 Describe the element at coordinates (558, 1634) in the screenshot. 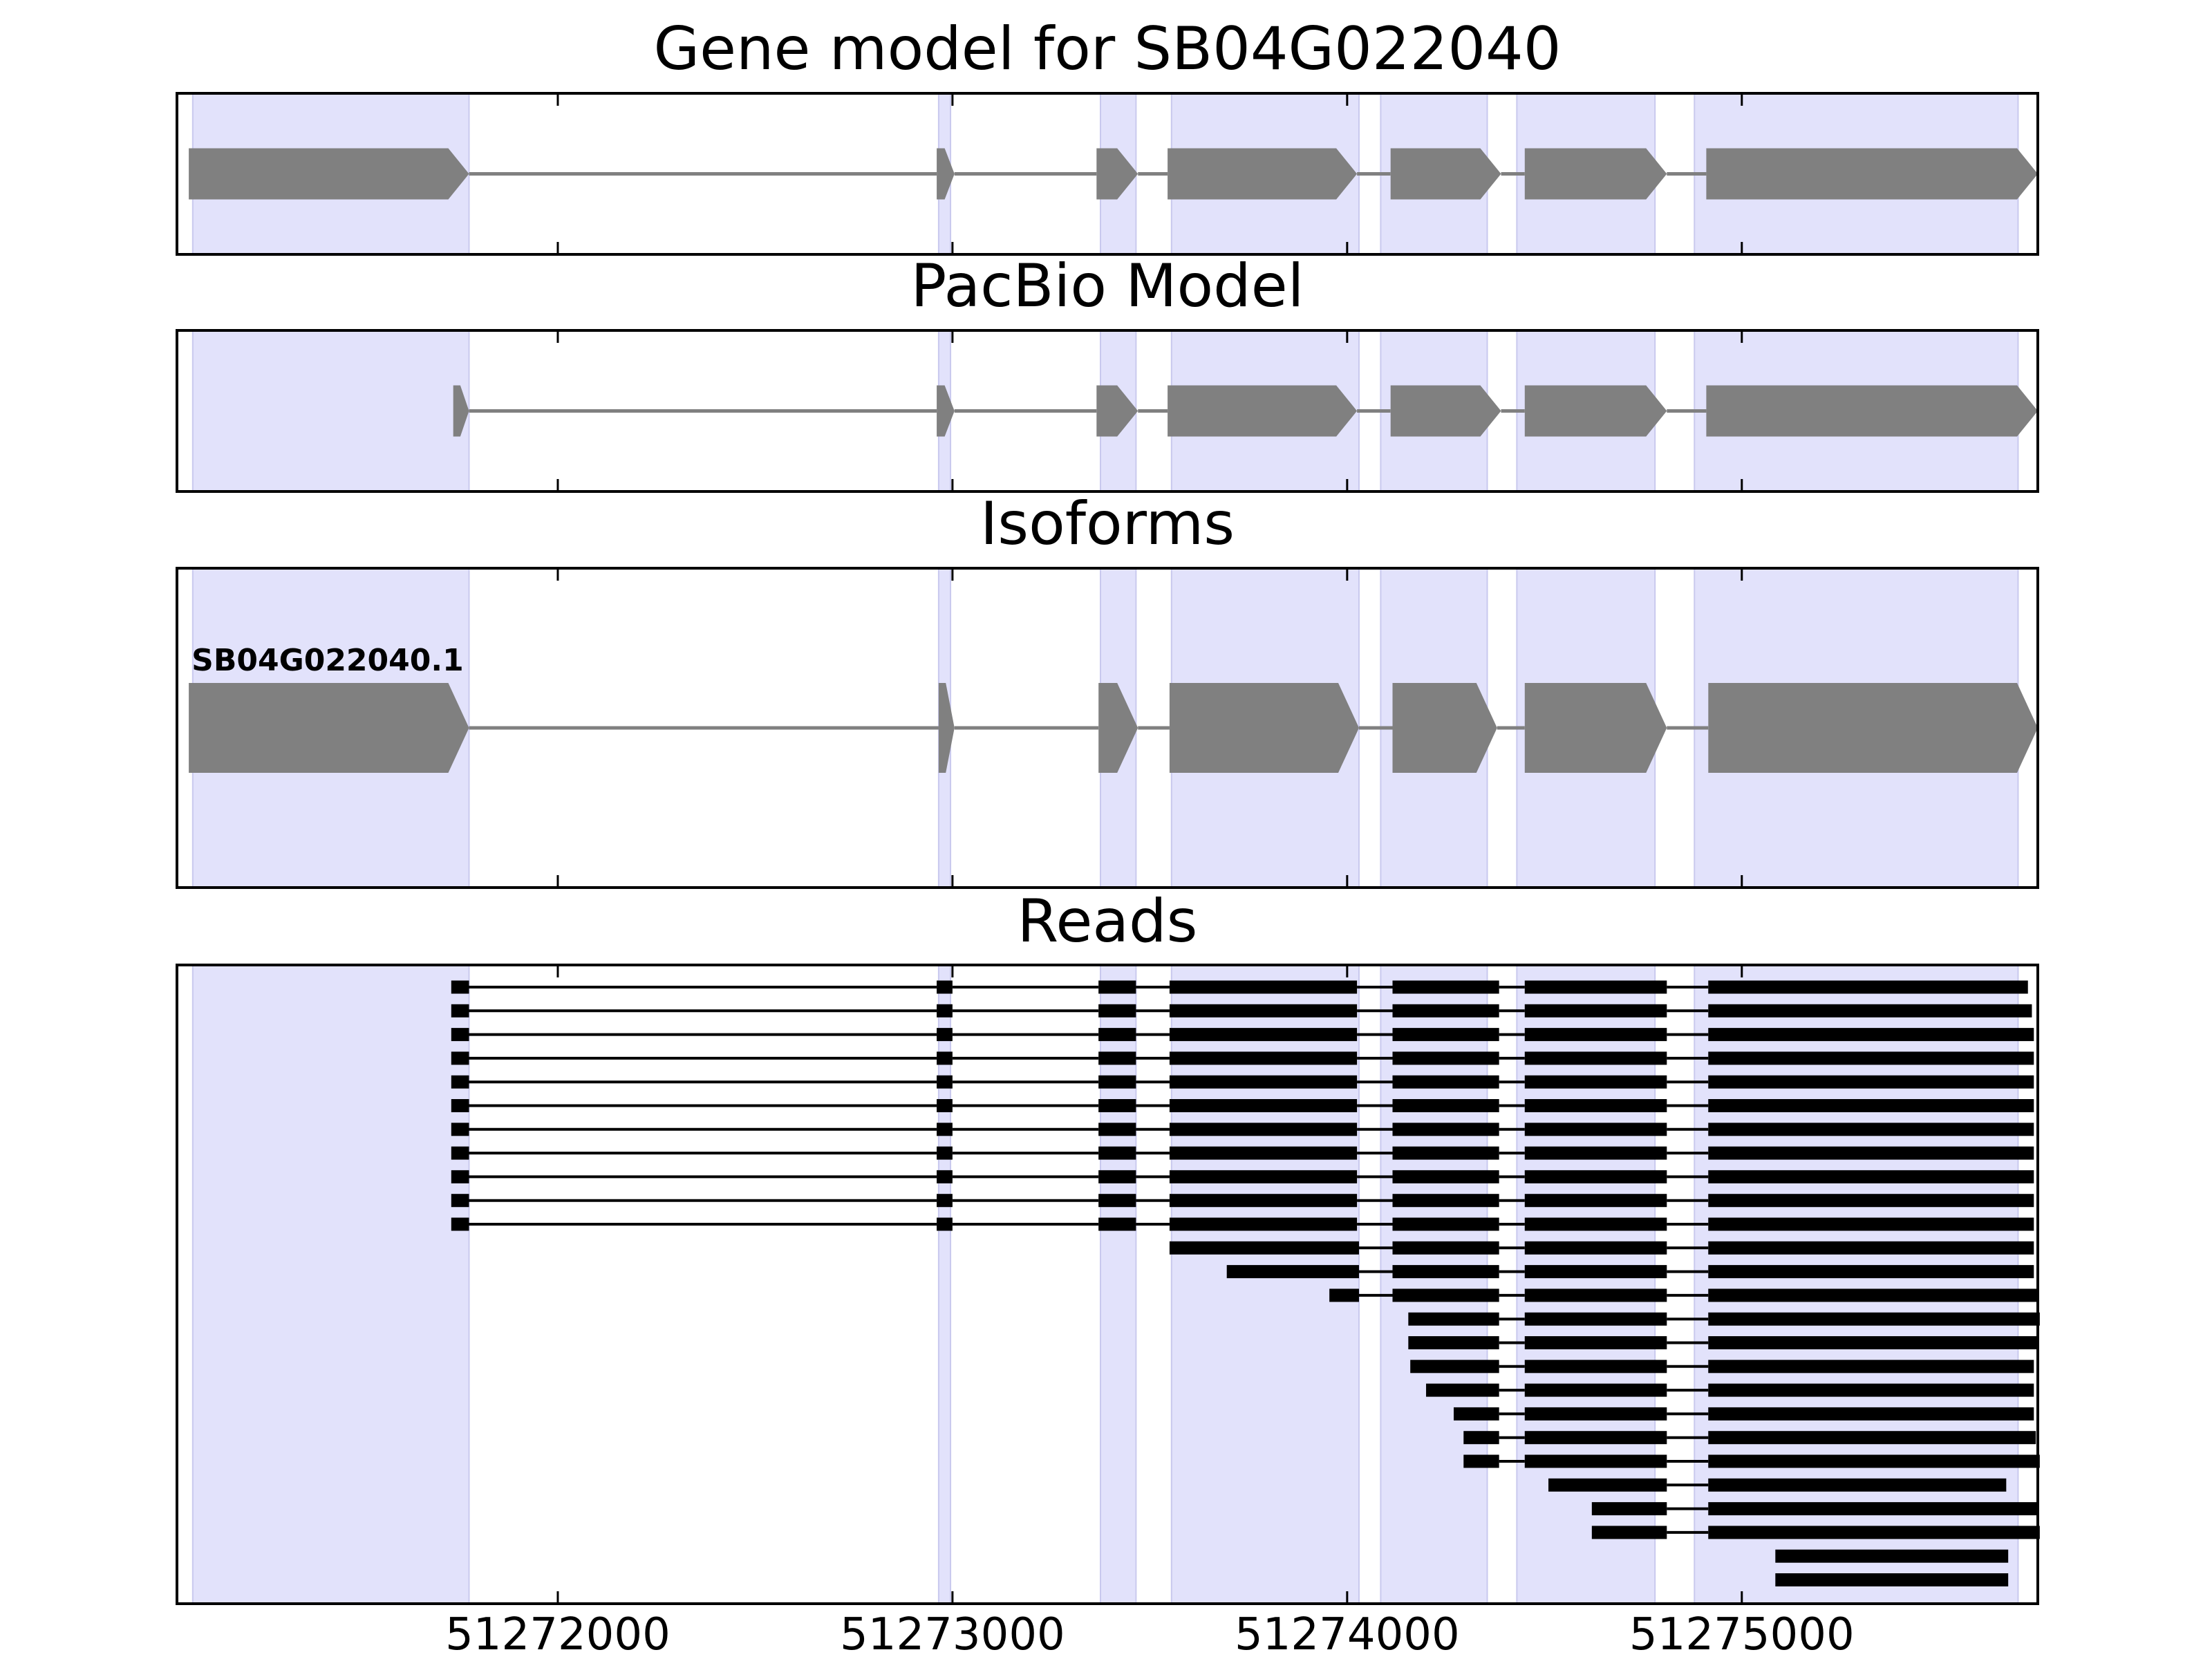

I see `x-tick-label: 51272000` at that location.